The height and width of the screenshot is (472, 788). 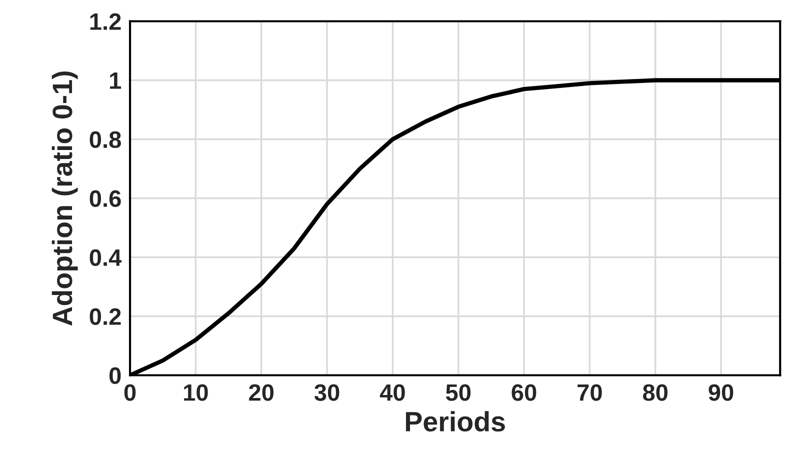 What do you see at coordinates (116, 80) in the screenshot?
I see `y-tick-label: 1` at bounding box center [116, 80].